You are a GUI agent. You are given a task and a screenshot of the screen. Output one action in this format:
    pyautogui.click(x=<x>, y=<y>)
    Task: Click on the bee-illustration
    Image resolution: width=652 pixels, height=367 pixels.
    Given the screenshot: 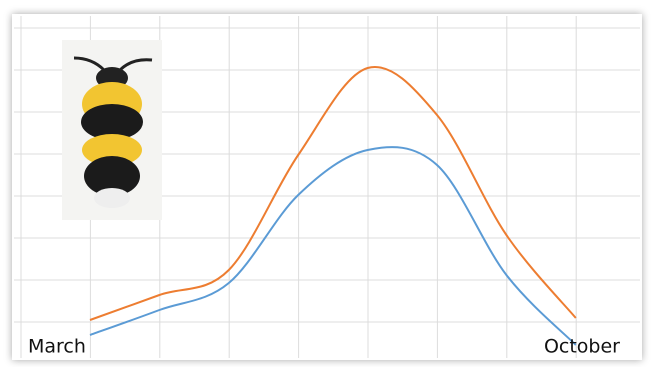 What is the action you would take?
    pyautogui.click(x=112, y=130)
    